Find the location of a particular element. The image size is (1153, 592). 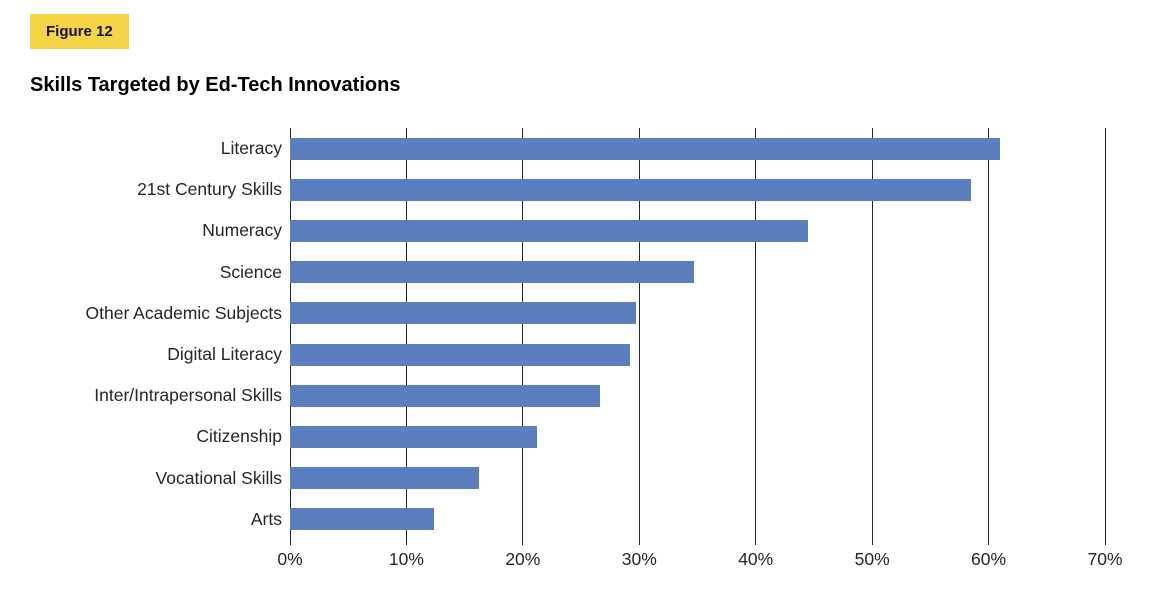

category-label: Other Academic Subjects is located at coordinates (183, 312).